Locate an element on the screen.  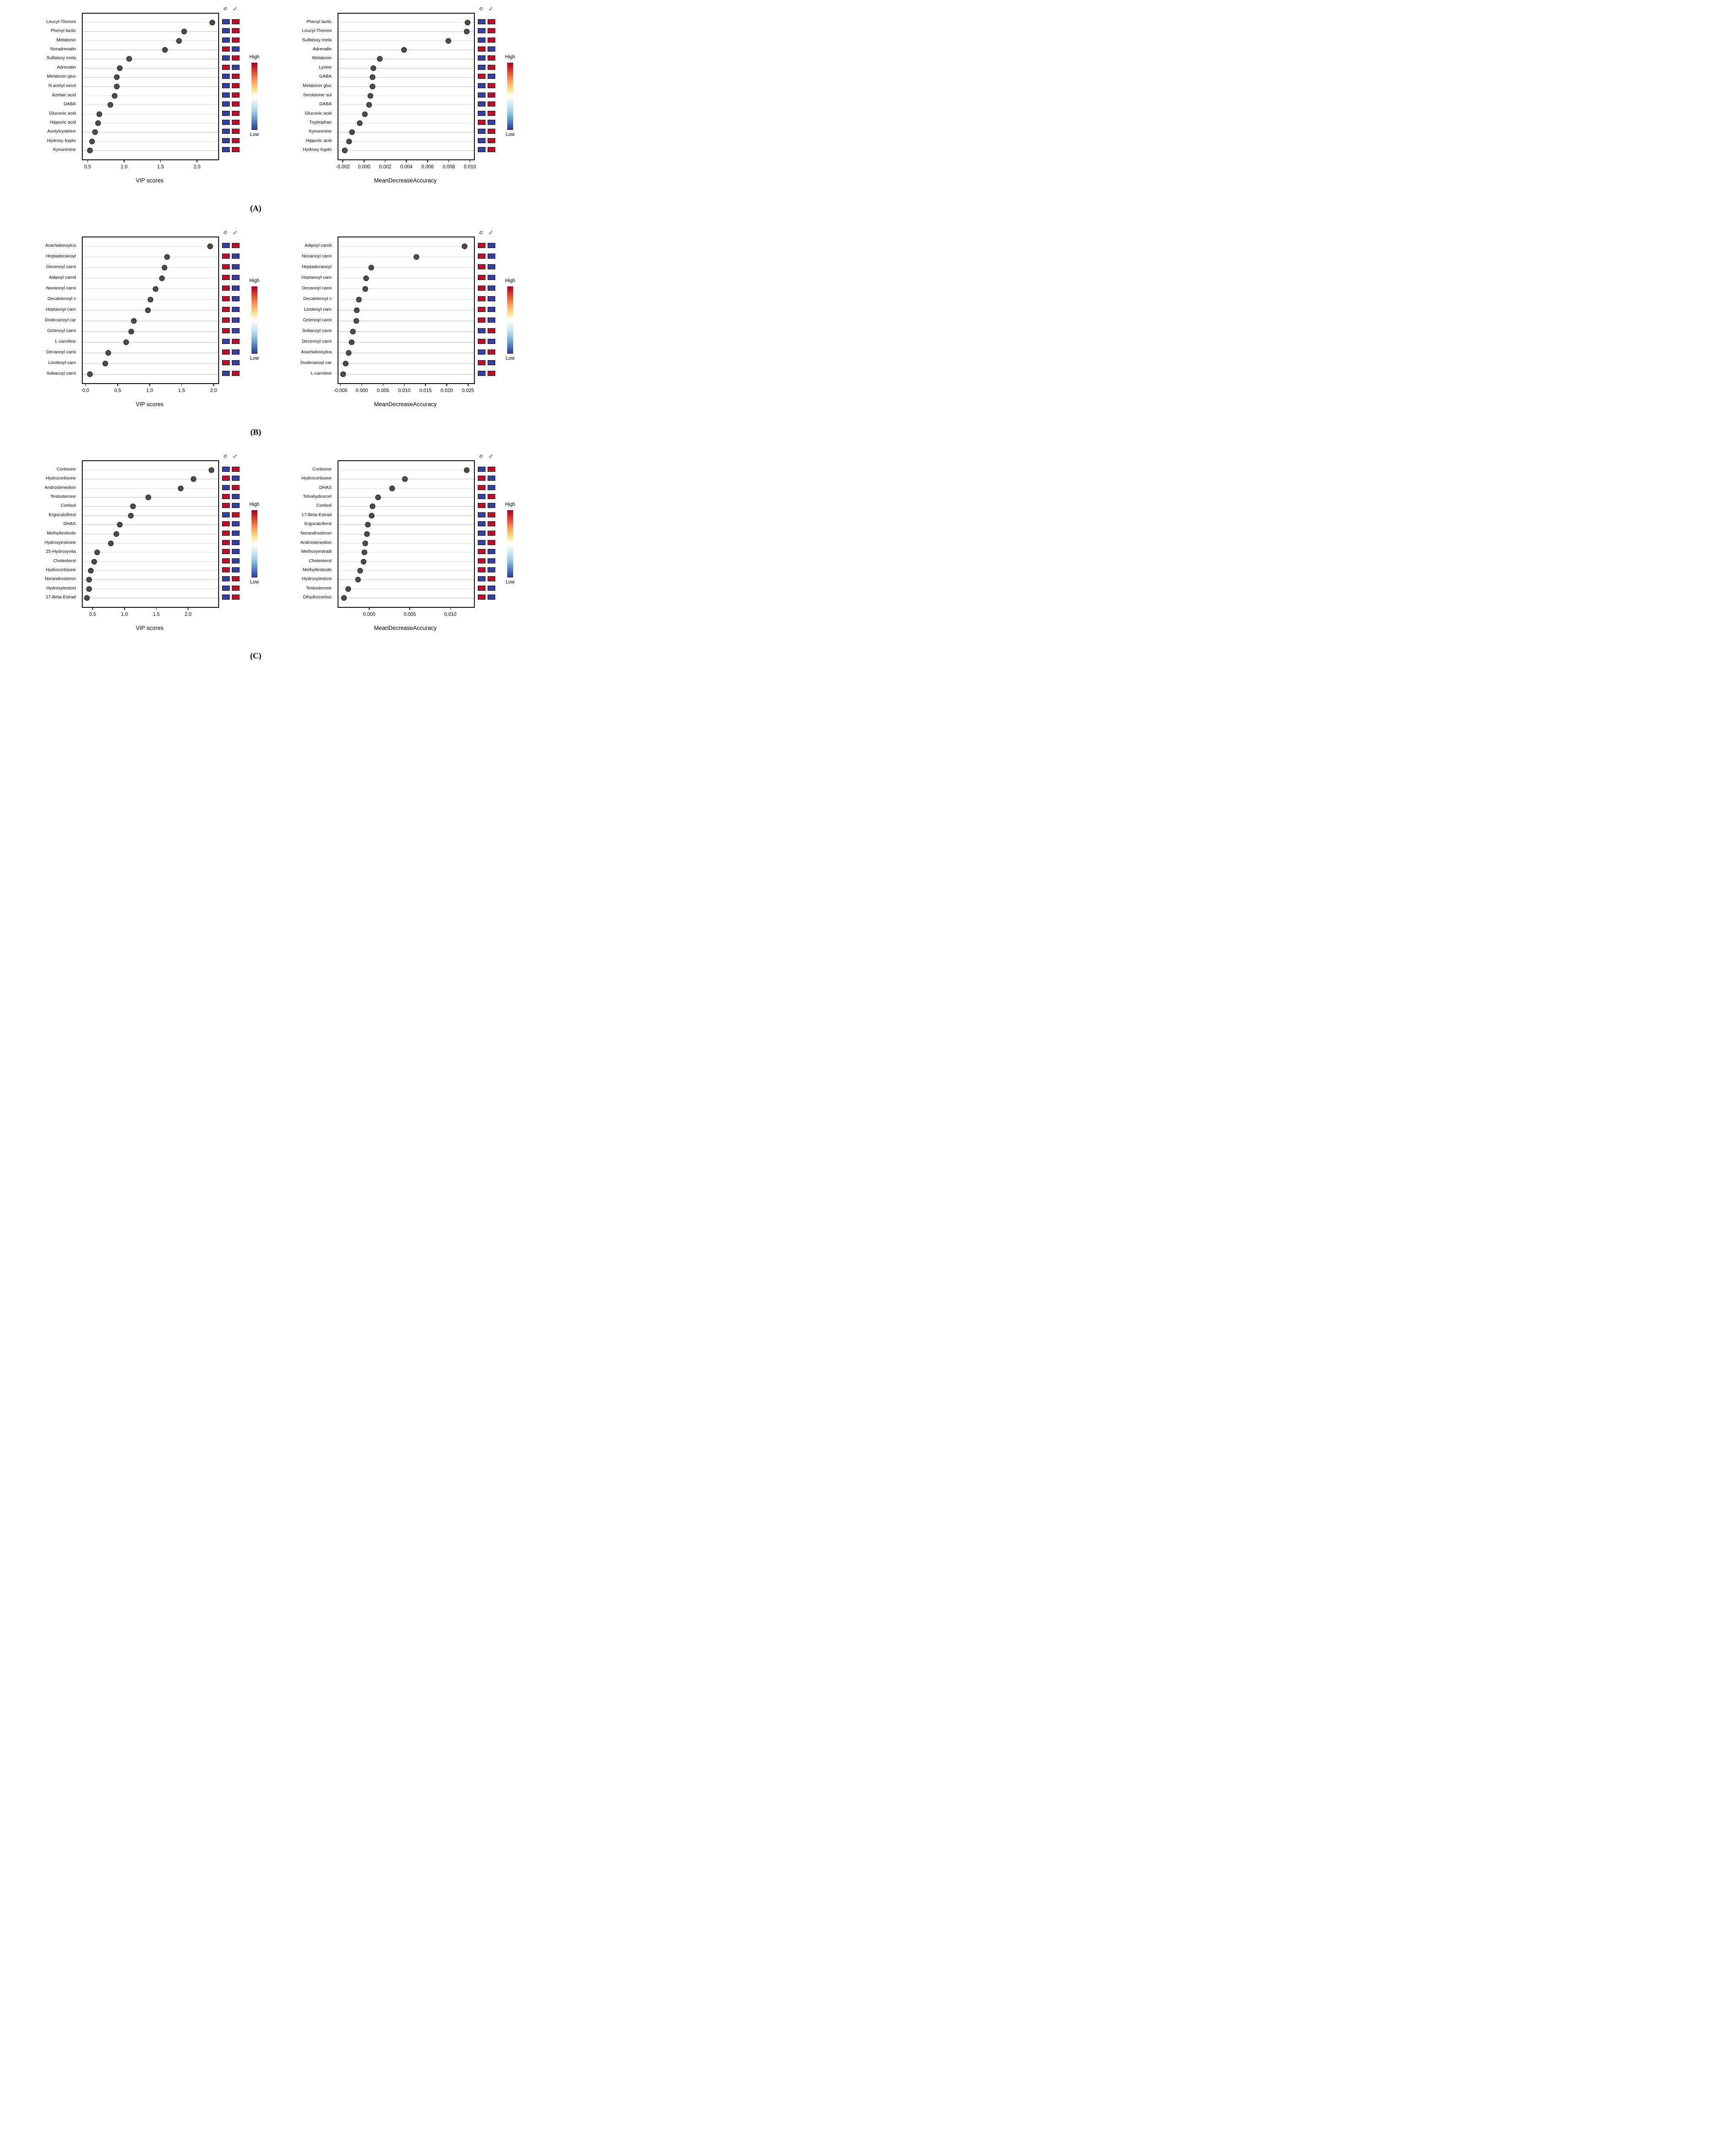
category-label: Sulfatoxy mela is located at coordinates (61, 58).